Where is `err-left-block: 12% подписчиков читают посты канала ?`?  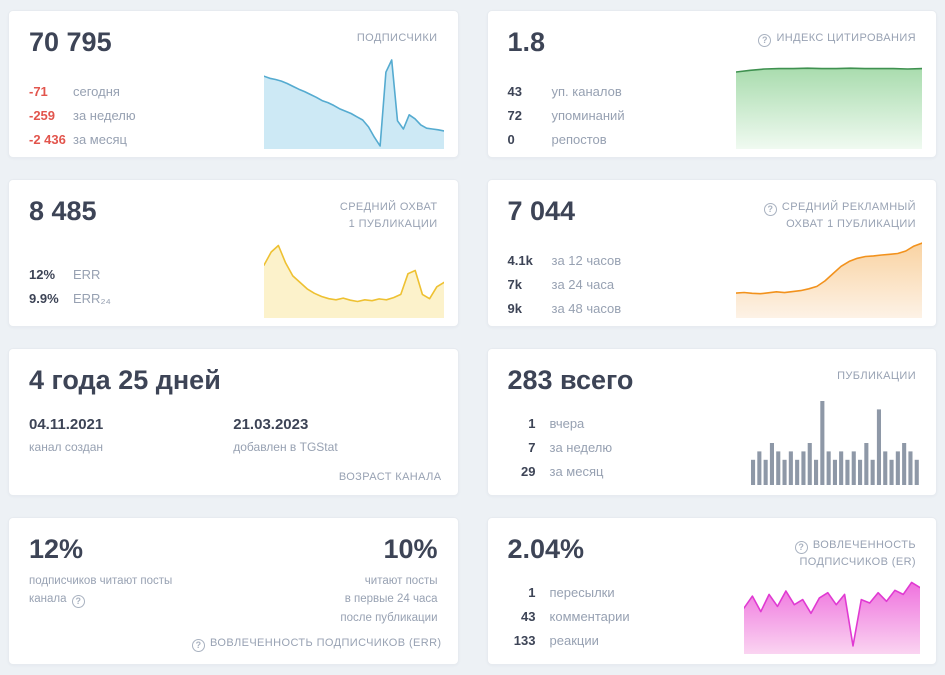
err-left-block: 12% подписчиков читают посты канала ? is located at coordinates (116, 580).